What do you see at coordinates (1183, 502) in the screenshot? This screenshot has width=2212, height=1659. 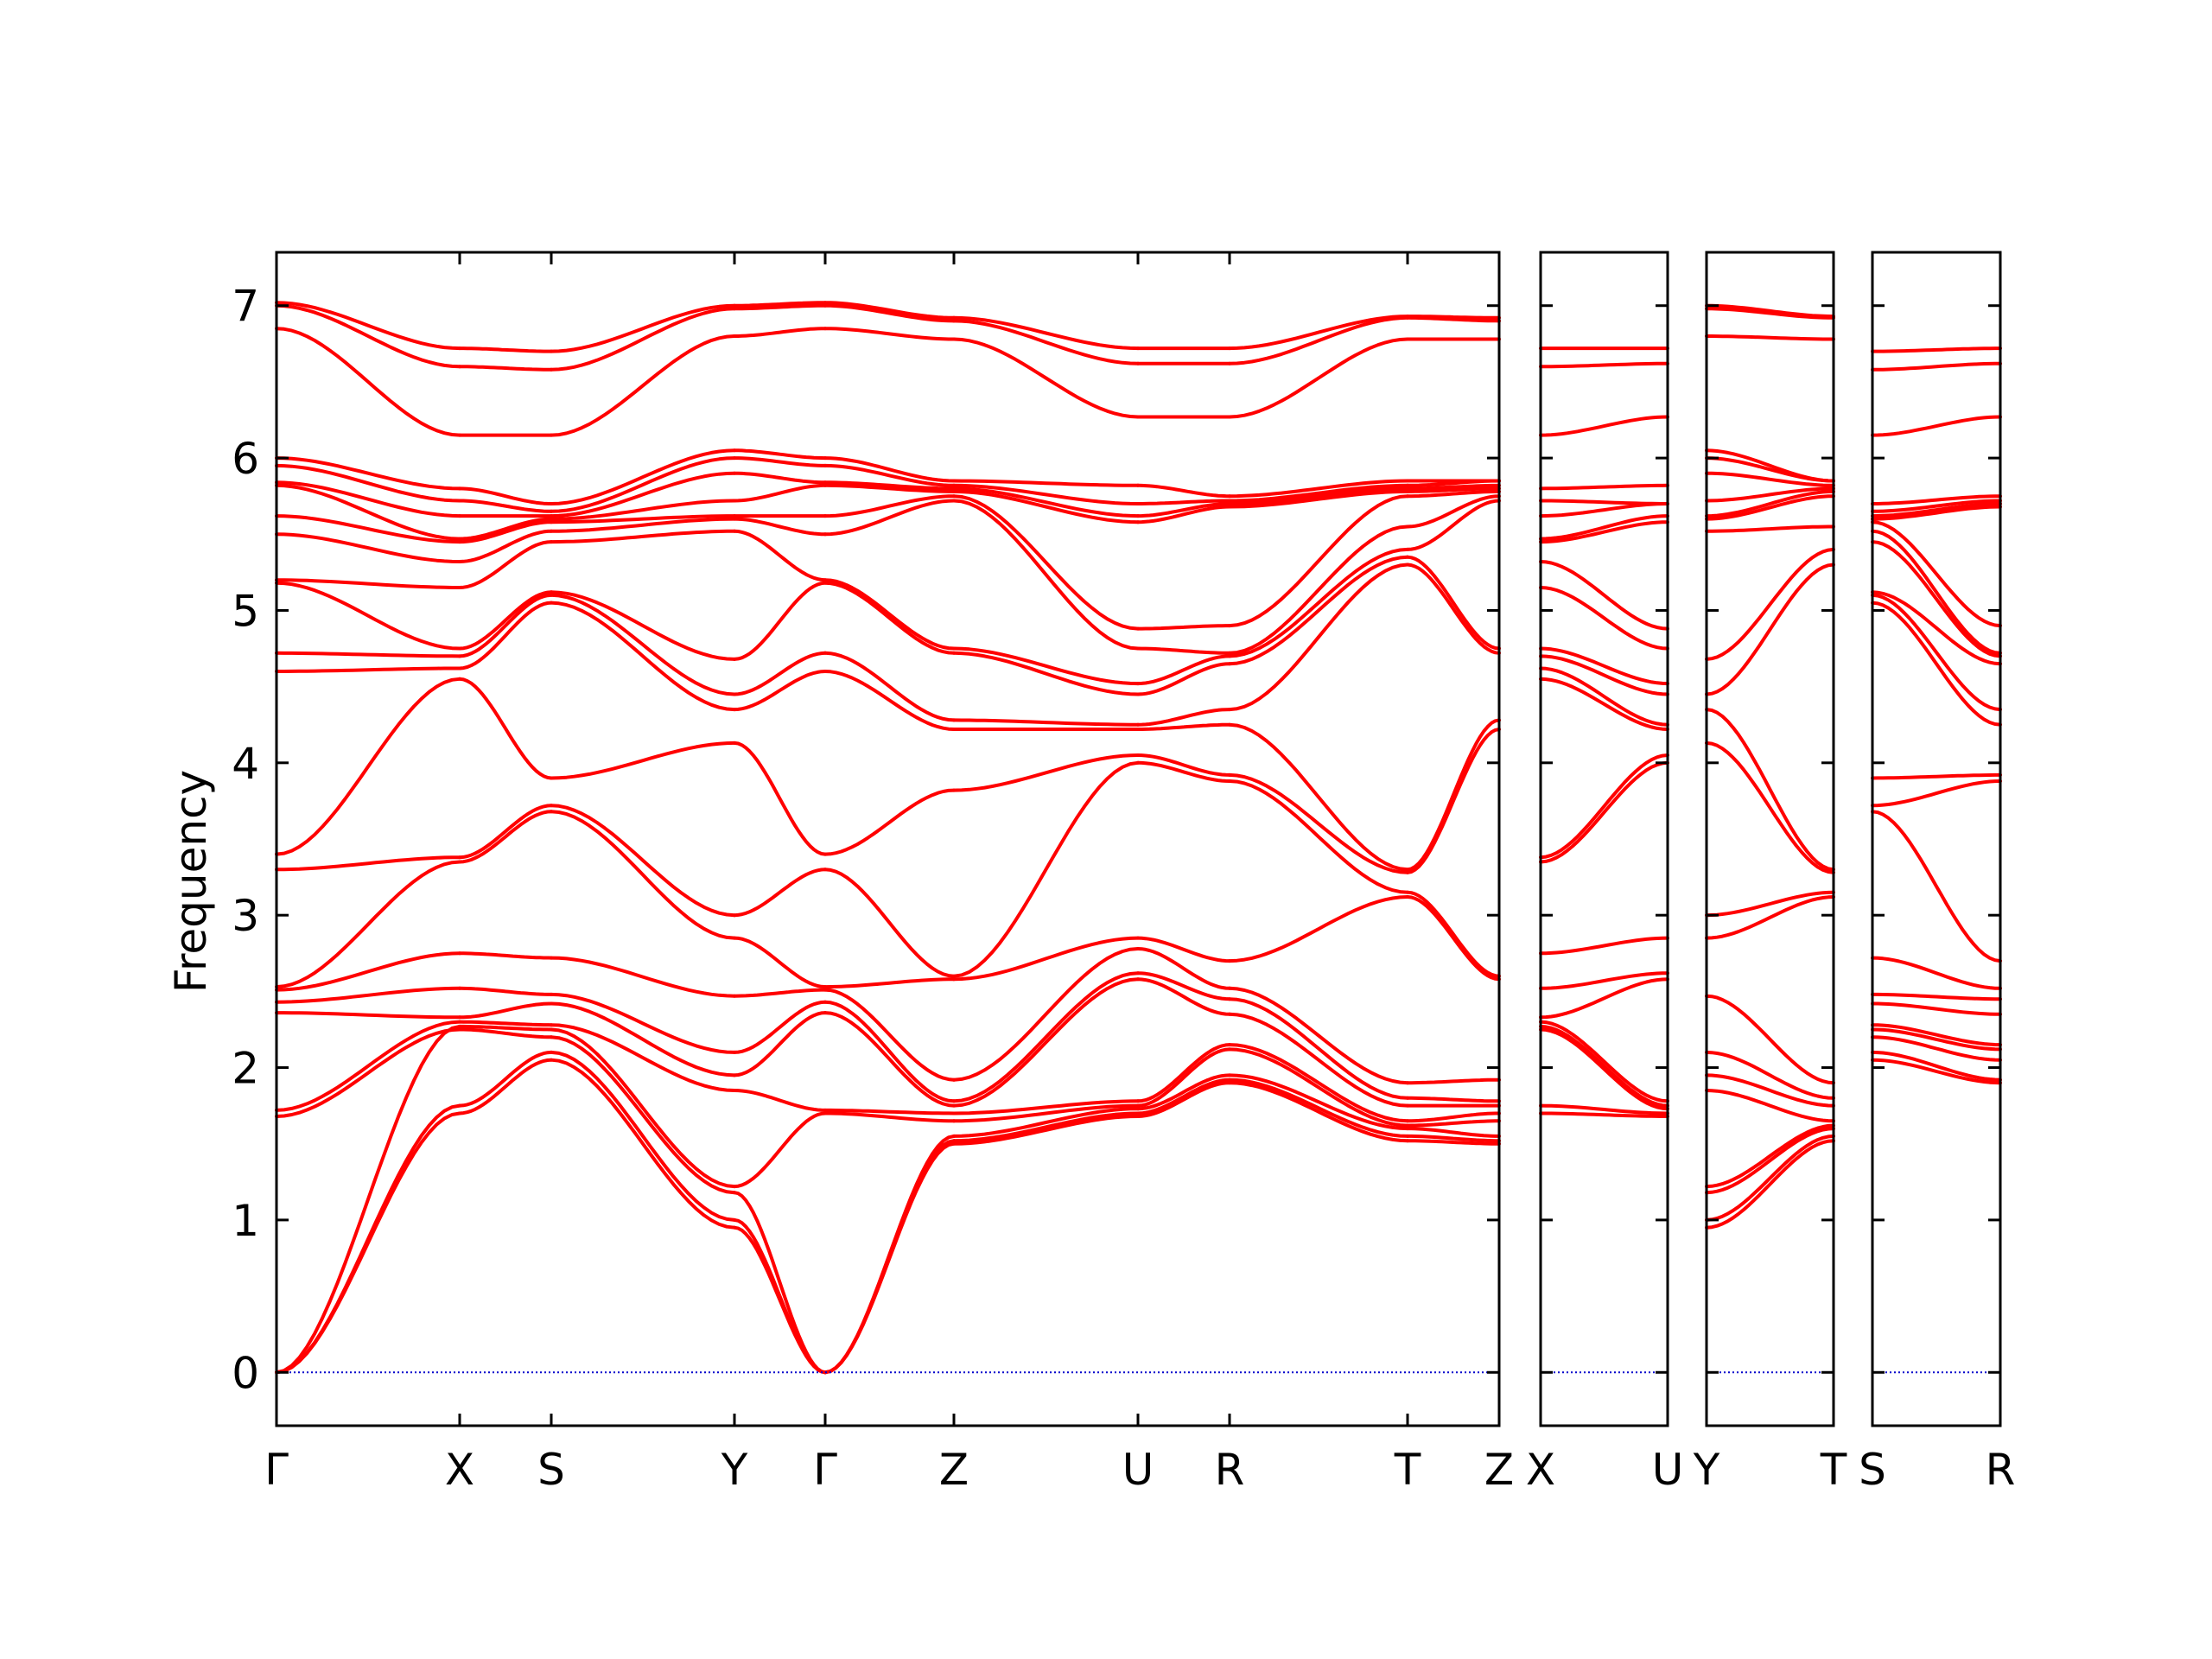 I see `band-p1-s7-b20` at bounding box center [1183, 502].